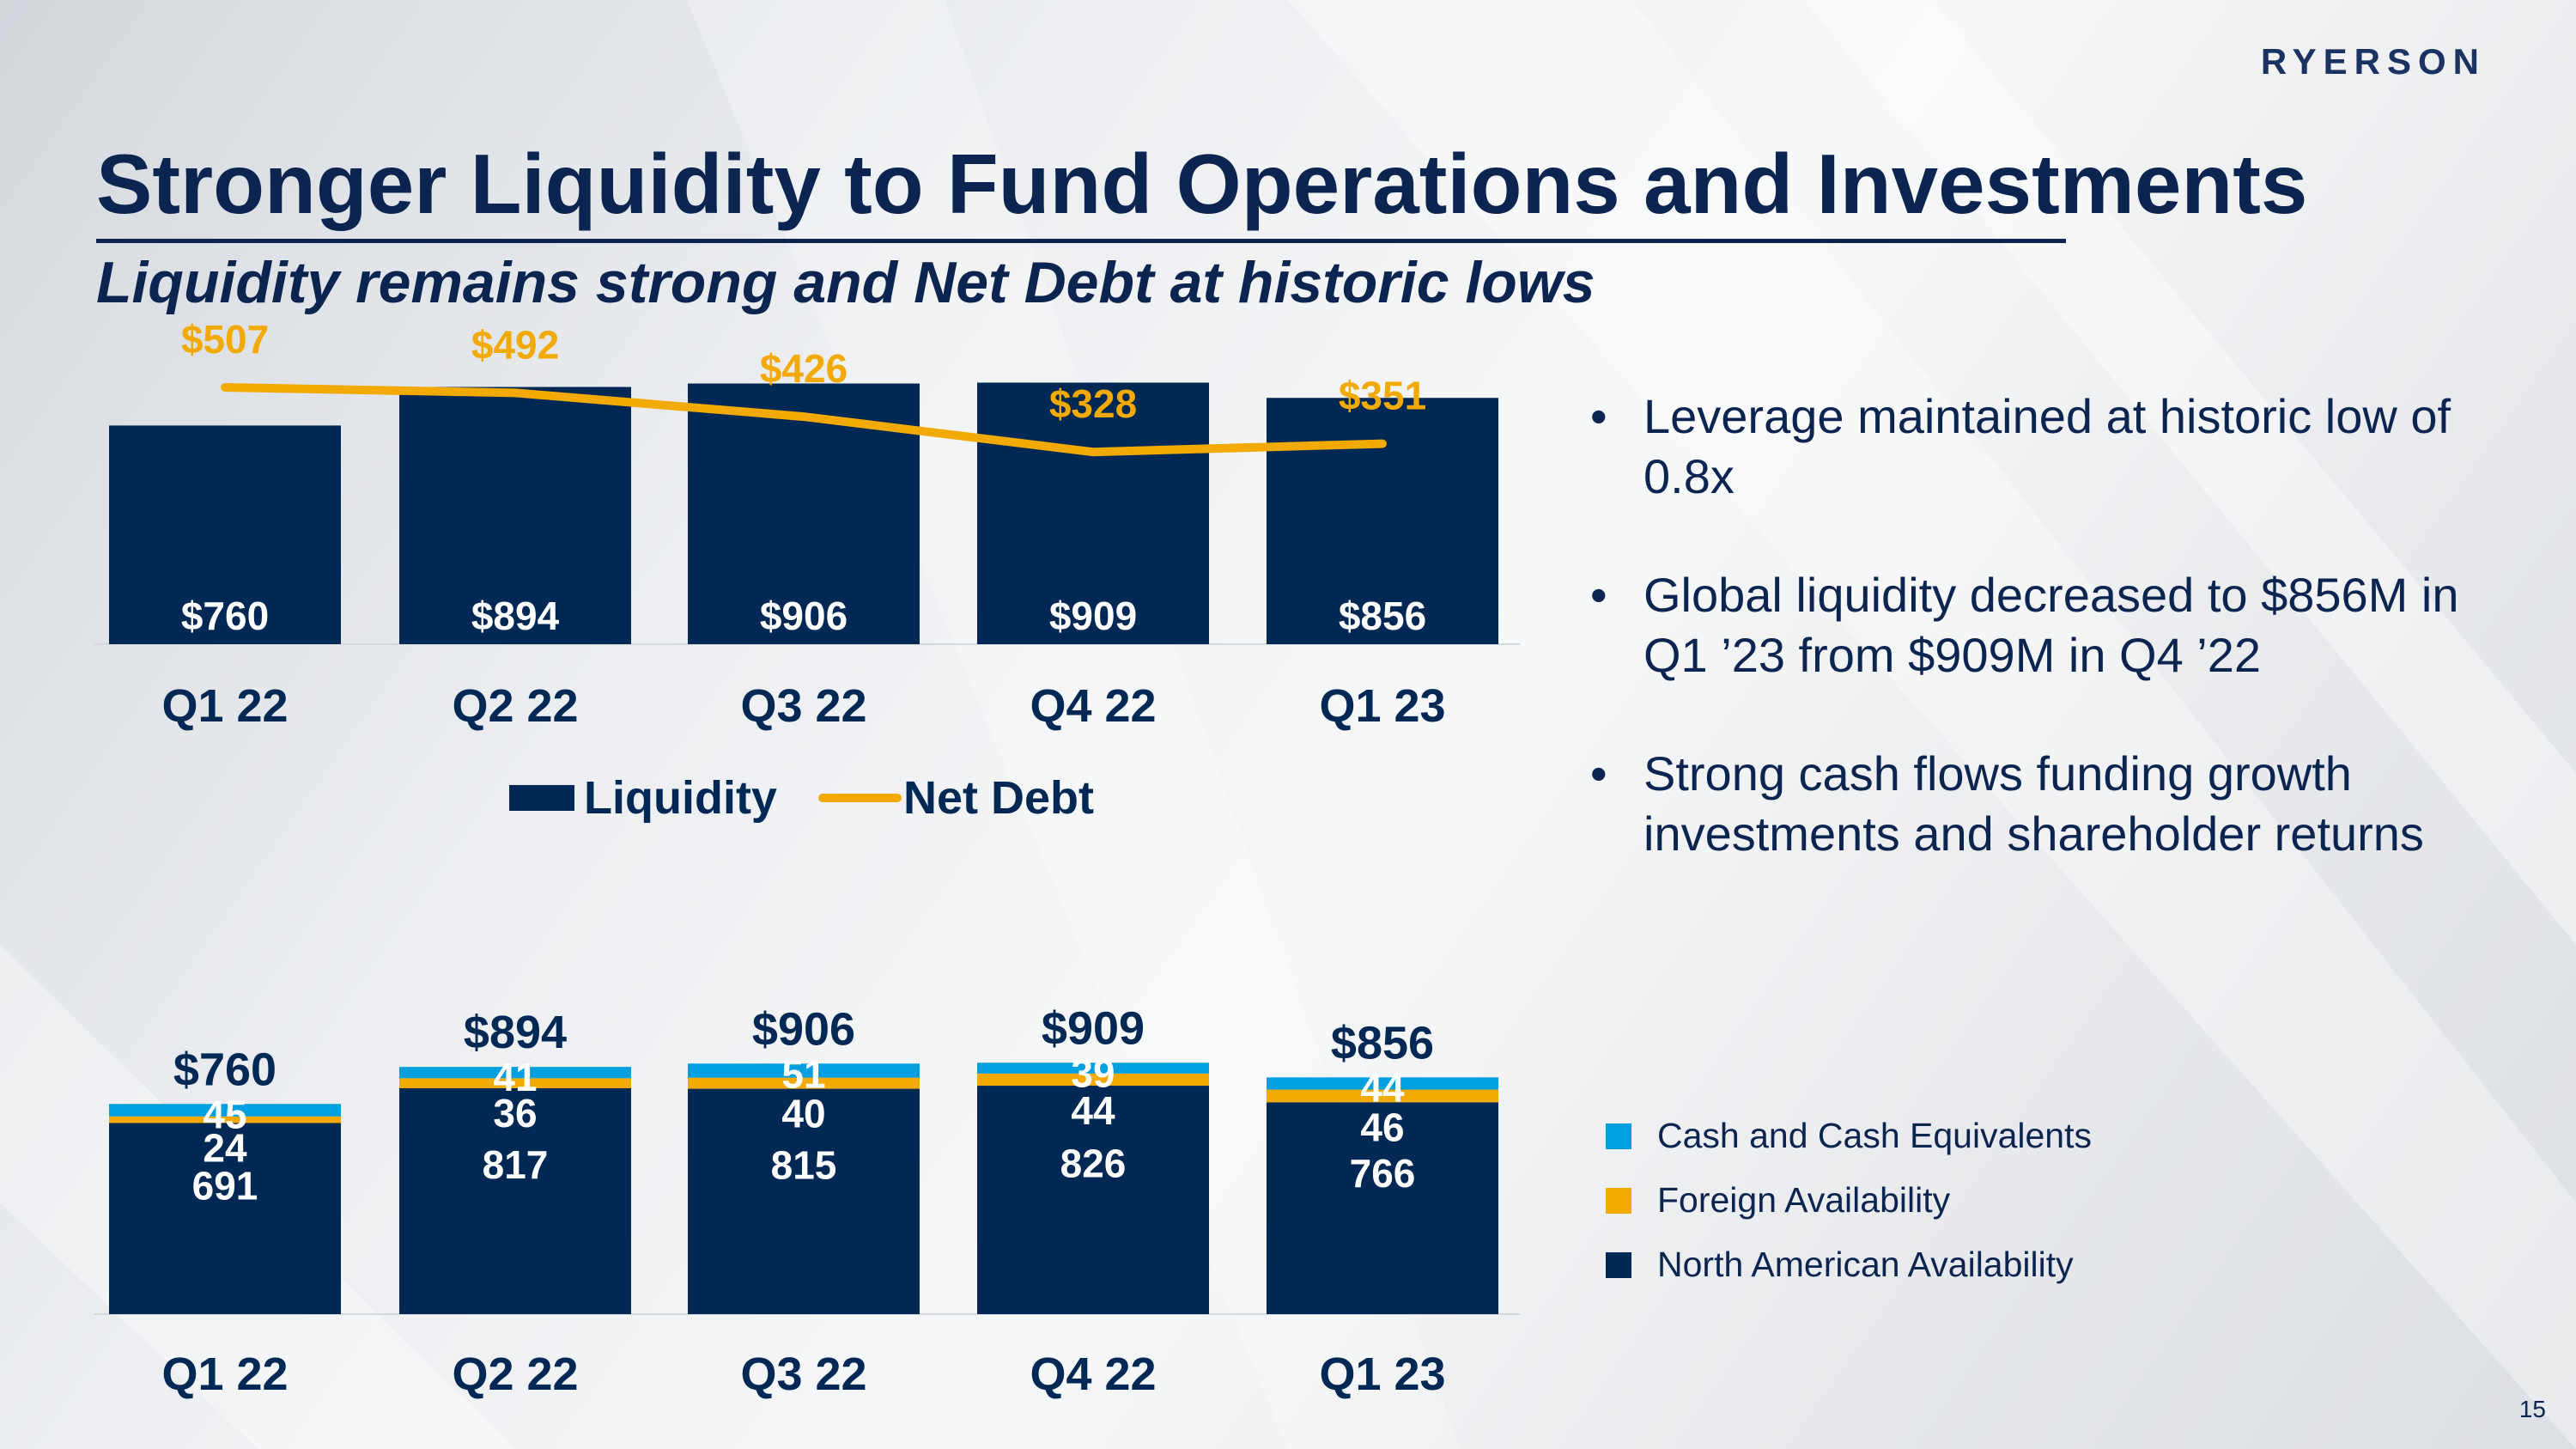 This screenshot has width=2576, height=1449. What do you see at coordinates (1382, 616) in the screenshot?
I see `liquidity-bar-label: $856` at bounding box center [1382, 616].